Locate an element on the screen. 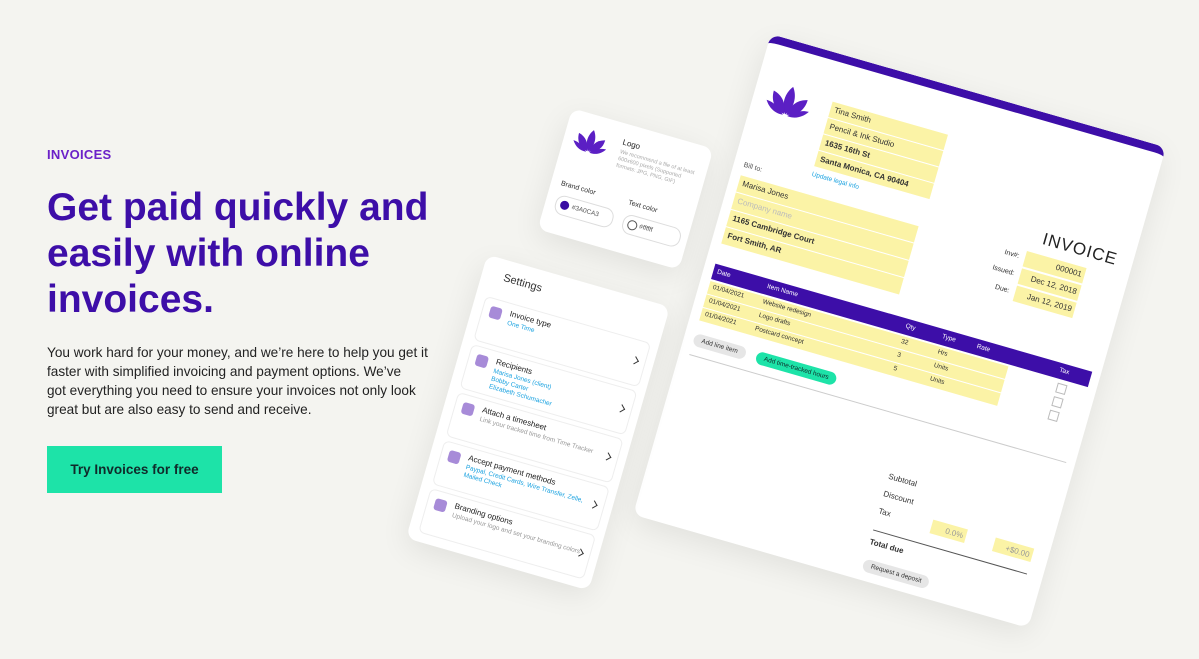  text-color-label: Text color is located at coordinates (643, 207).